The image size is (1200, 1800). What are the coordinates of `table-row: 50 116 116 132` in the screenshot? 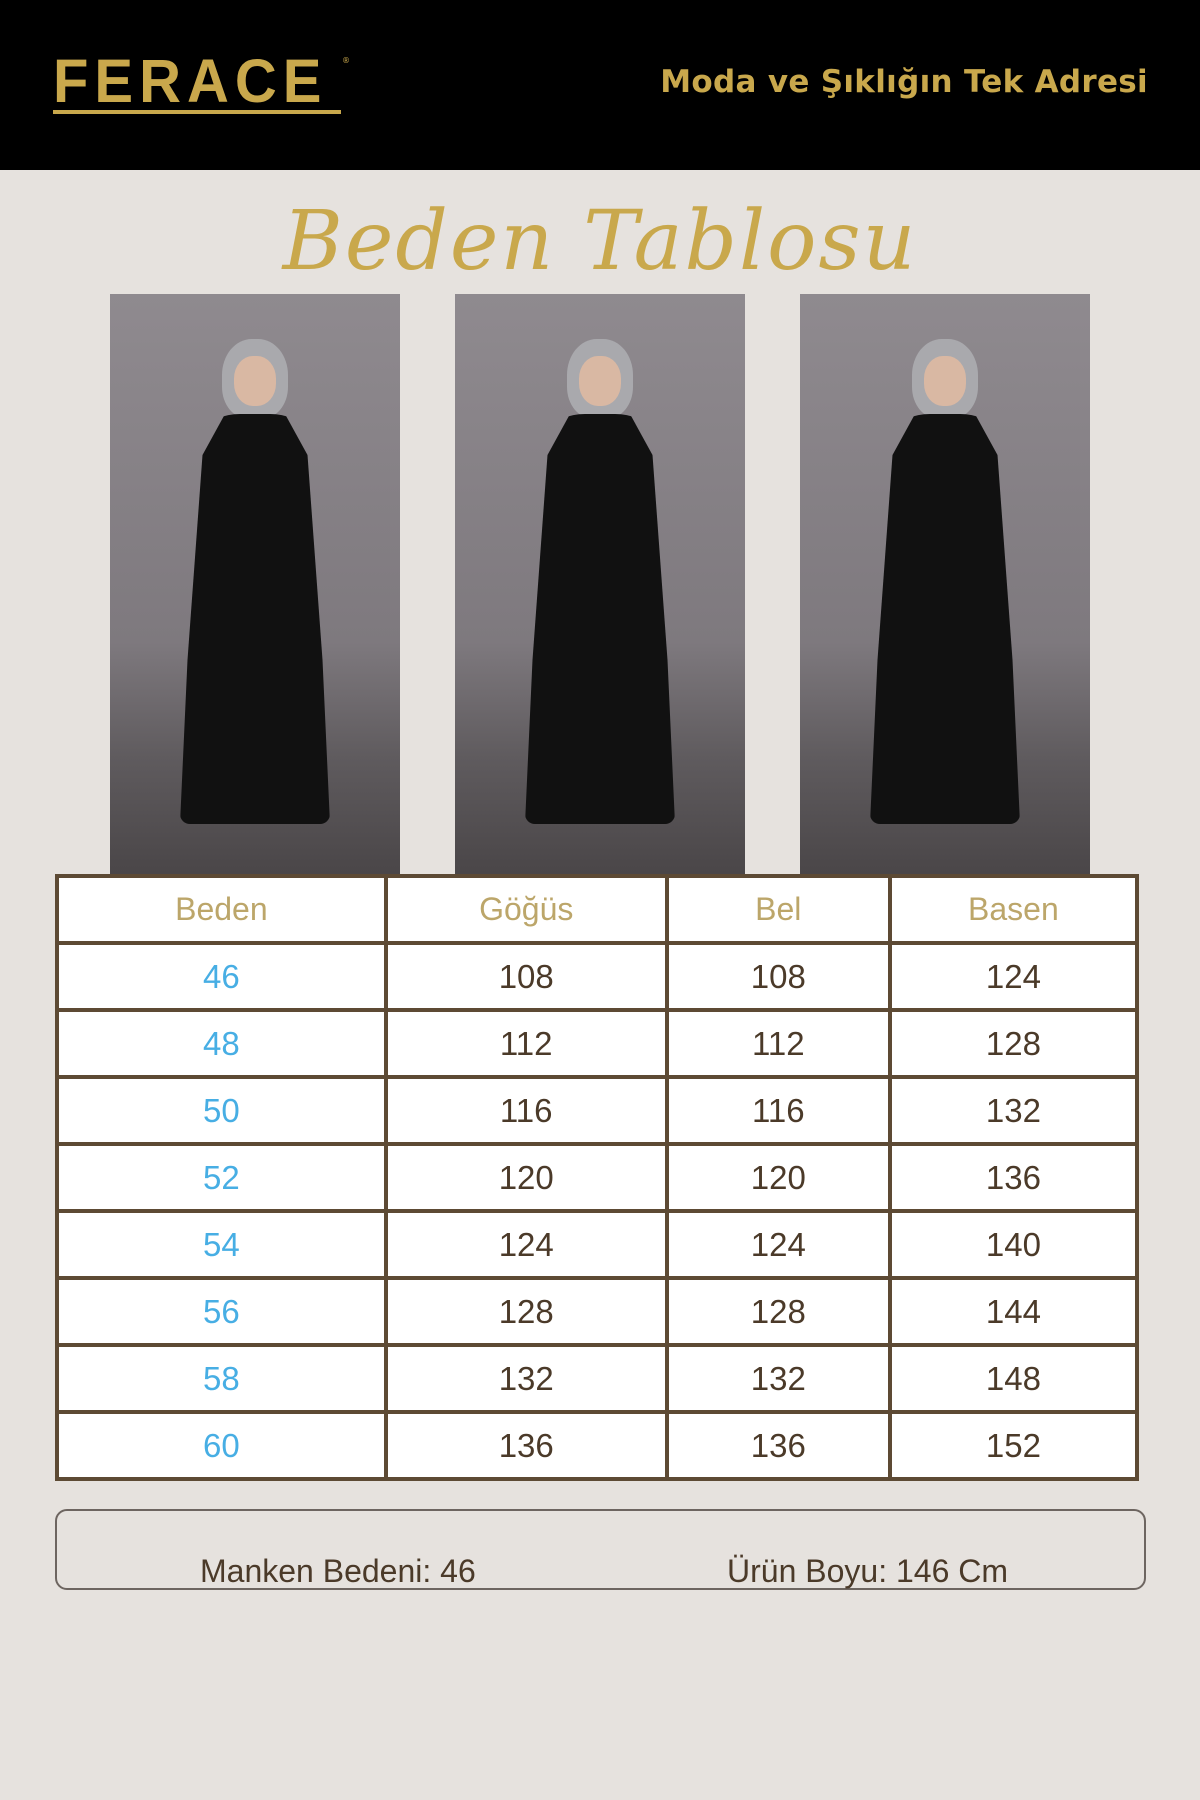 It's located at (597, 1110).